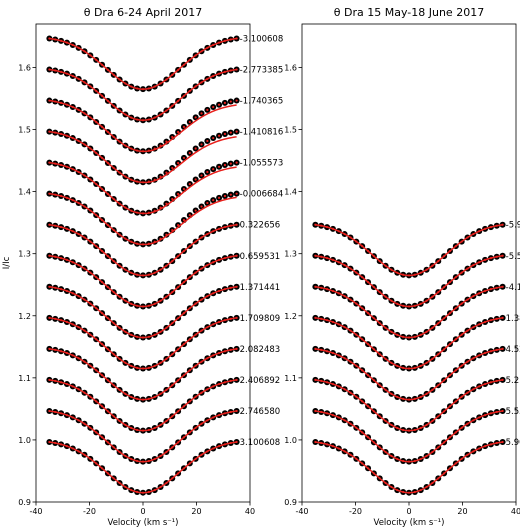 Image resolution: width=520 pixels, height=528 pixels. I want to click on line-profile-series: -3.100608, so click(164, 63).